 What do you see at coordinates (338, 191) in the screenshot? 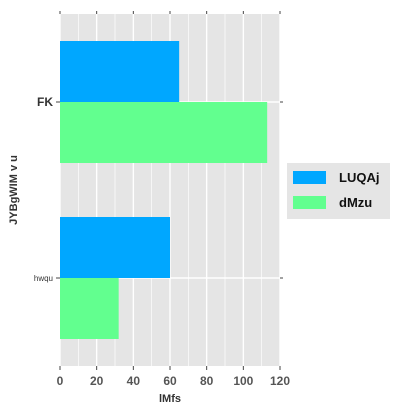
I see `legend: LUQAj dMzu` at bounding box center [338, 191].